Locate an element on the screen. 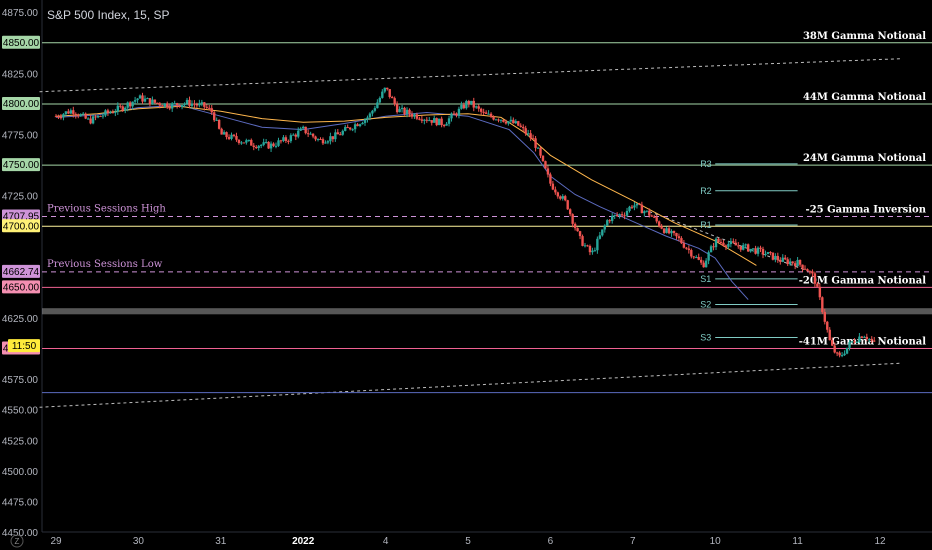  x-tick-label: 5 is located at coordinates (468, 541).